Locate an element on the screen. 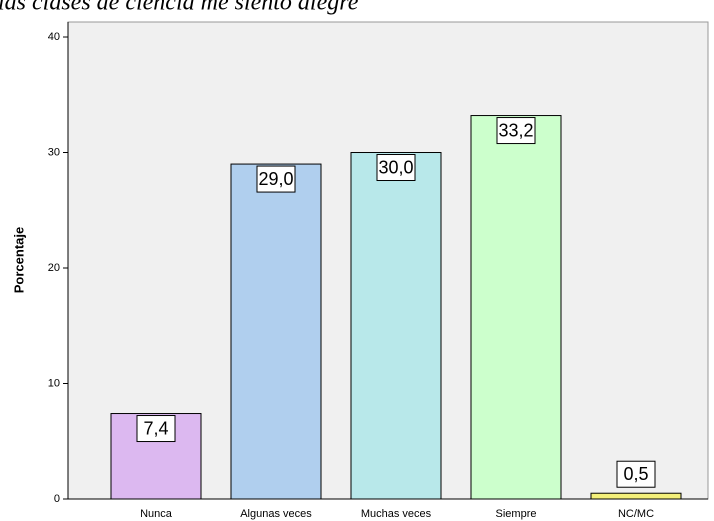 The height and width of the screenshot is (521, 714). y-tick-label: 40 is located at coordinates (54, 37).